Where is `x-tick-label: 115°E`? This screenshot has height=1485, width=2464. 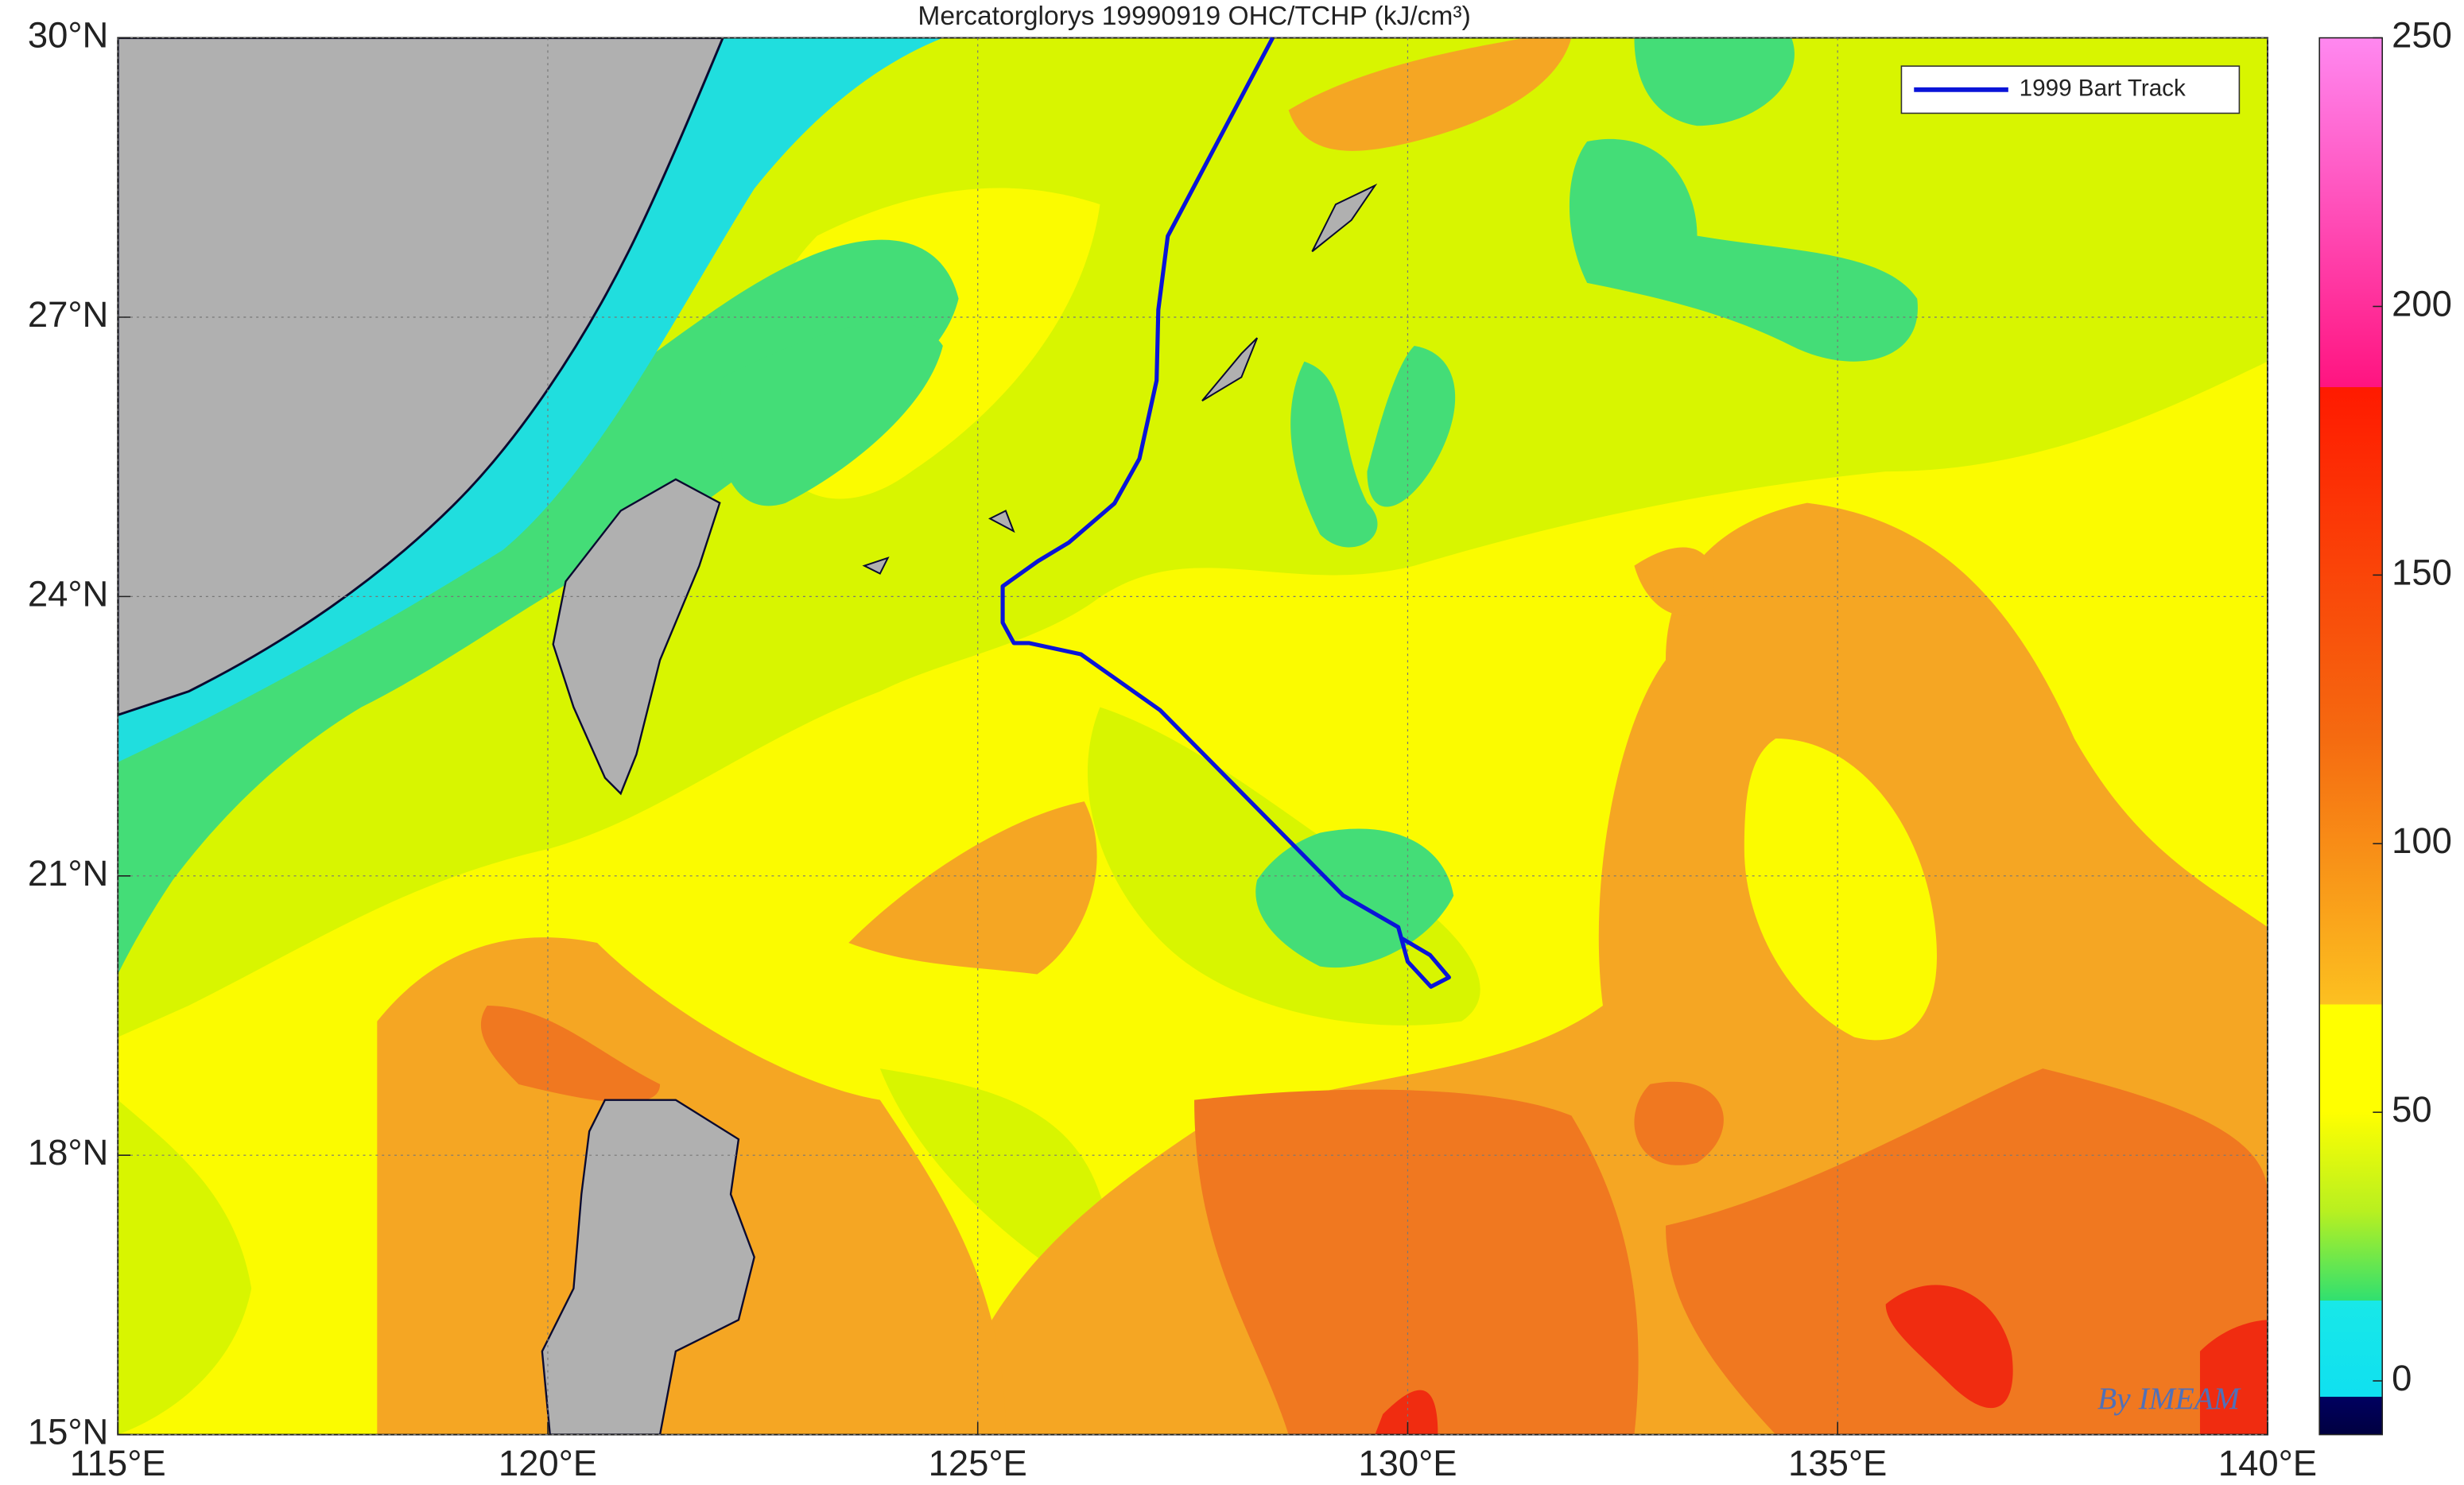 x-tick-label: 115°E is located at coordinates (118, 1463).